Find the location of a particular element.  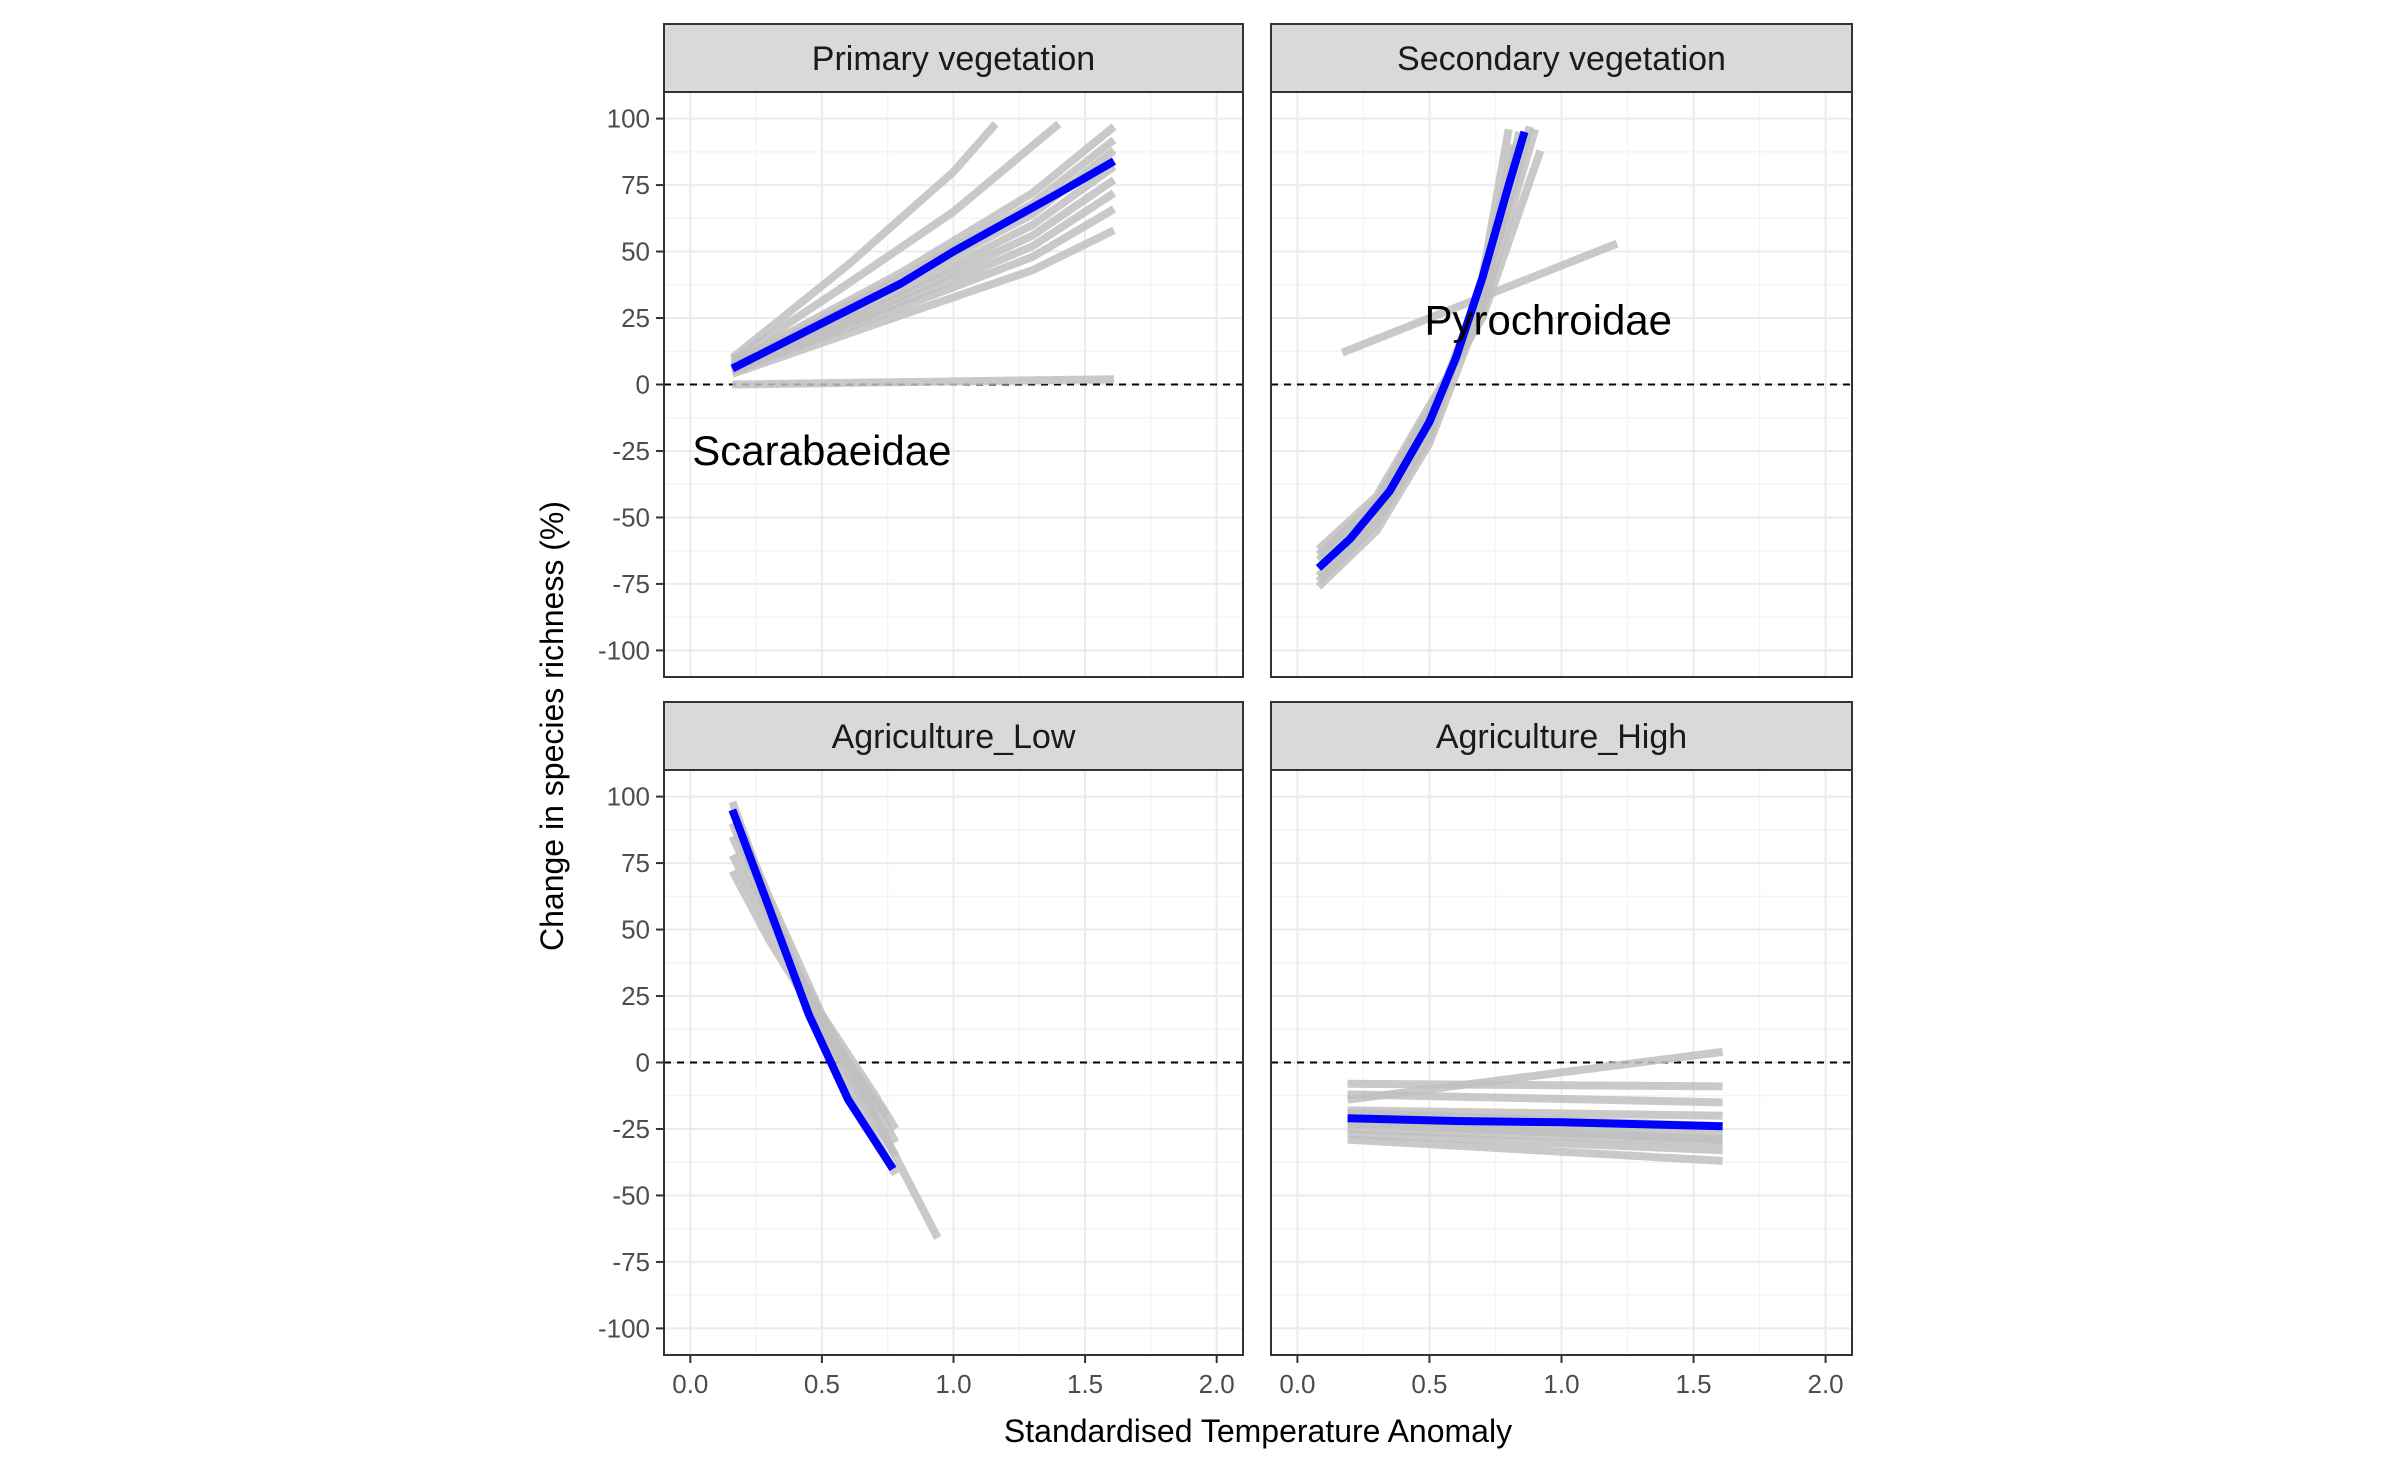

panel-primary-vegetation: Scarabaeidae Primary vegetation is located at coordinates (953, 350).